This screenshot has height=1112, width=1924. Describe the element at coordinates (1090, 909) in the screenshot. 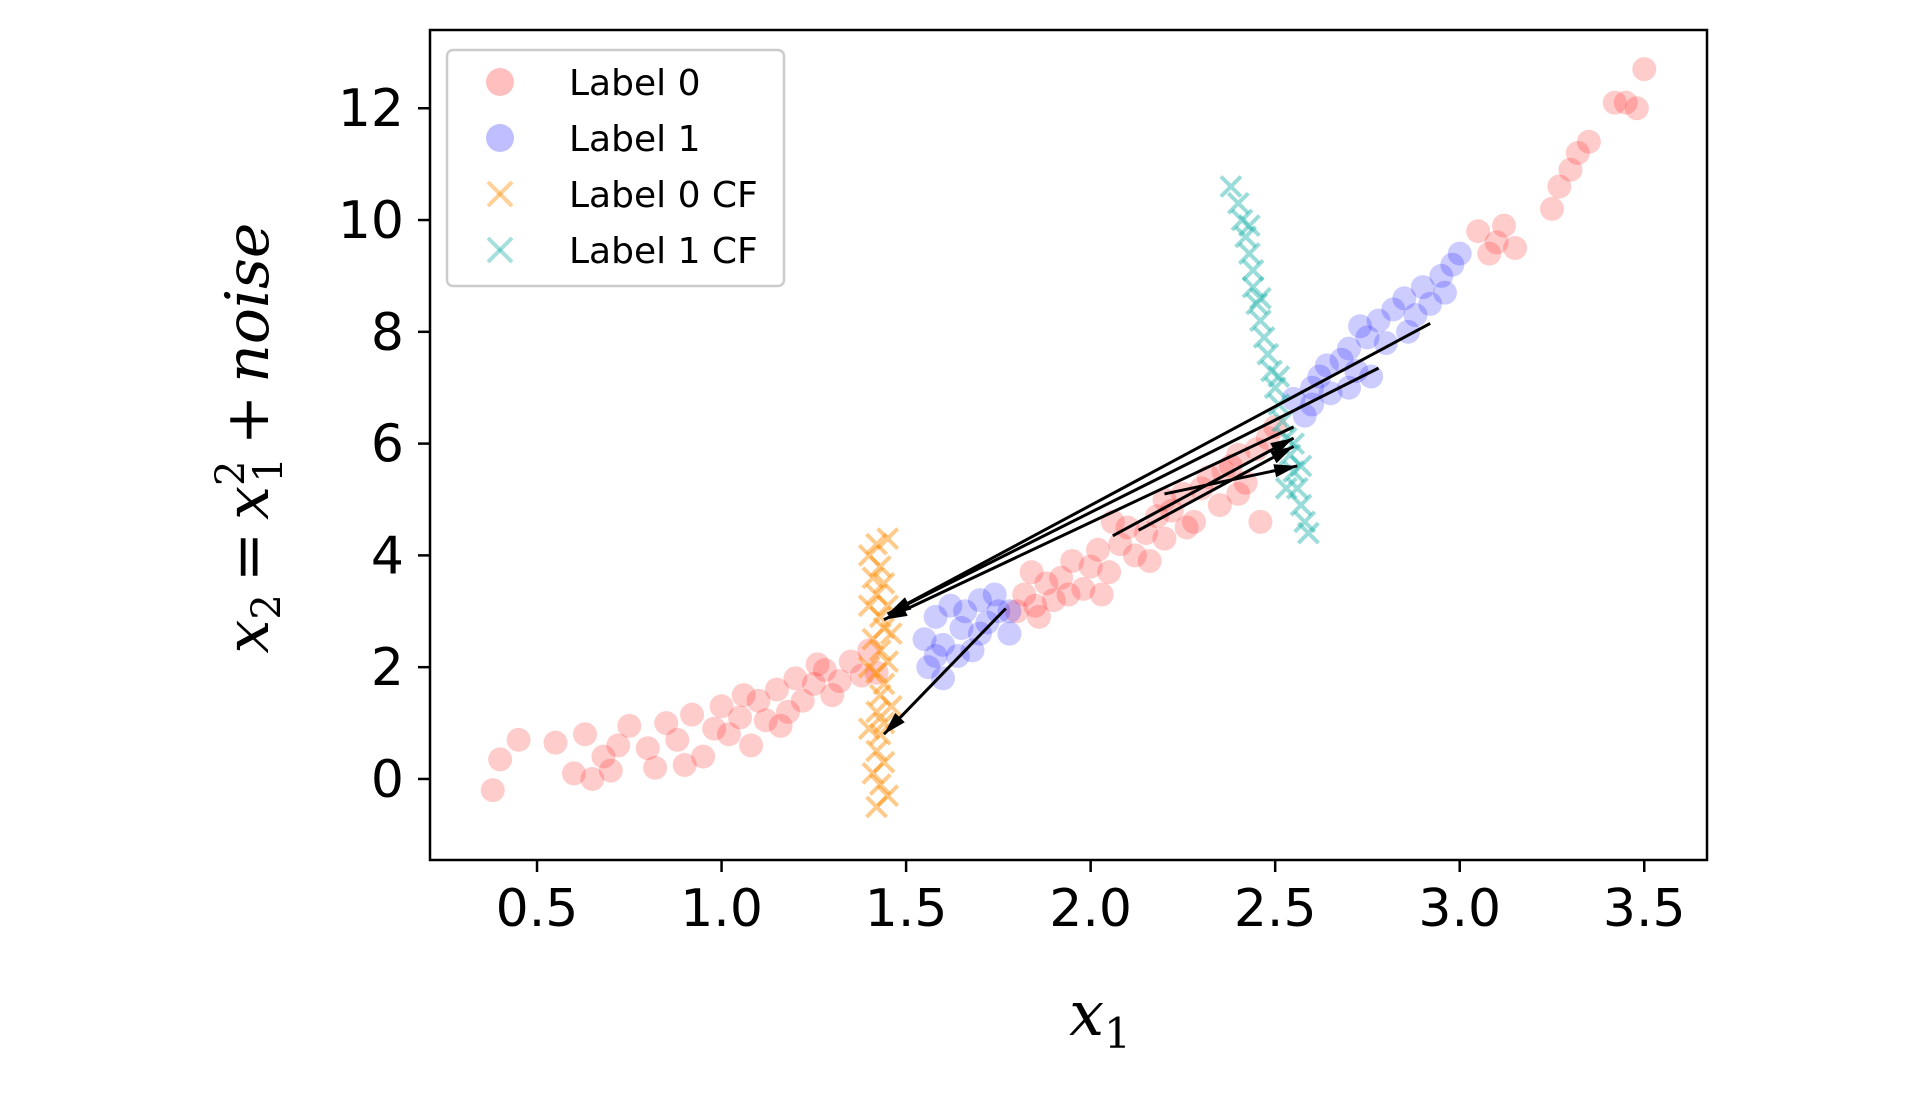

I see `x-tick-label: 2.0` at that location.